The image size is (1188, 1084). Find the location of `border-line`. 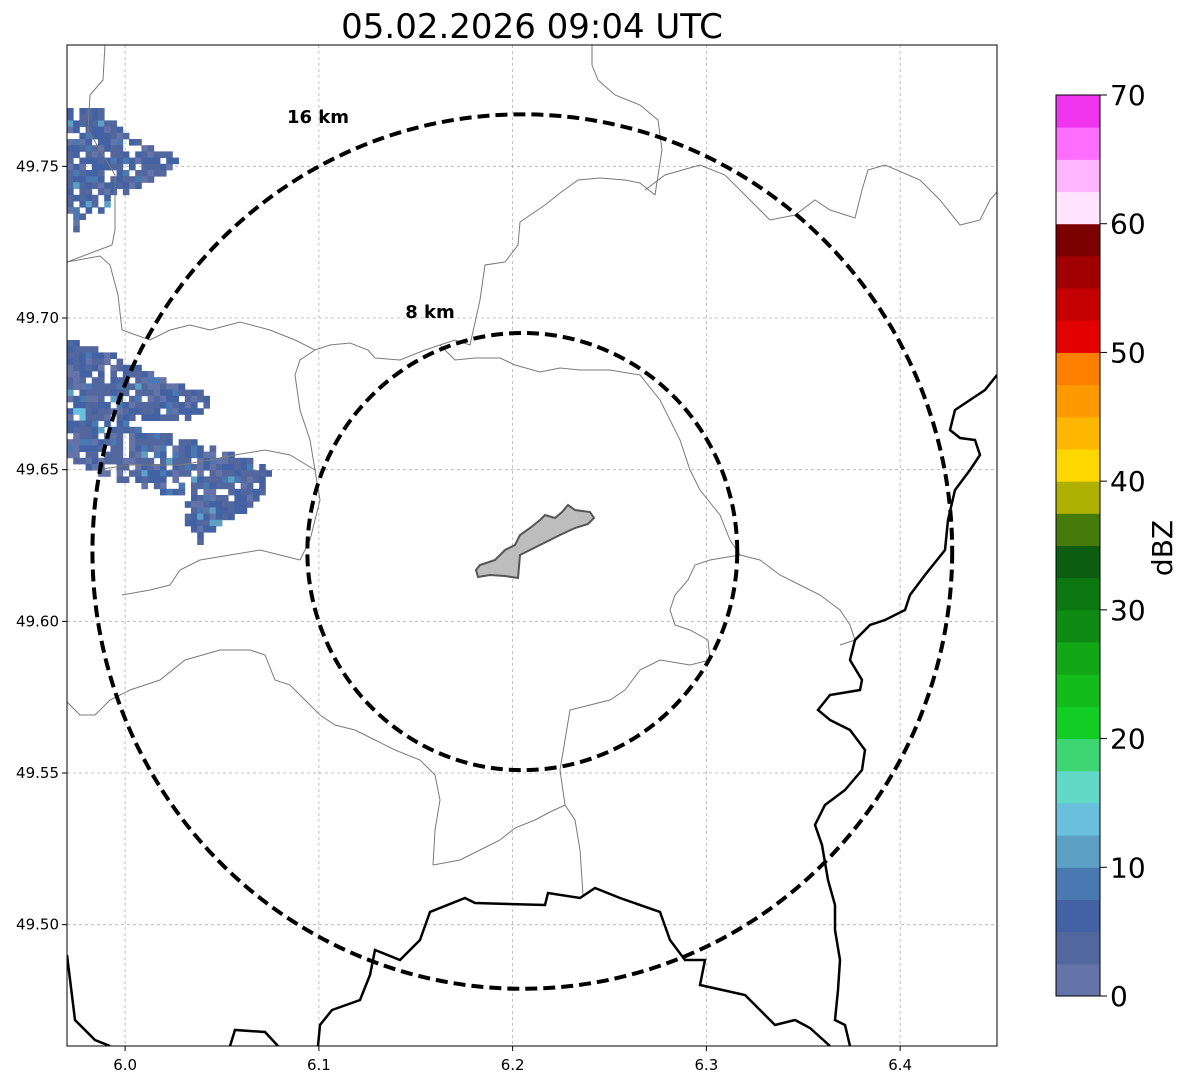

border-line is located at coordinates (627, 120).